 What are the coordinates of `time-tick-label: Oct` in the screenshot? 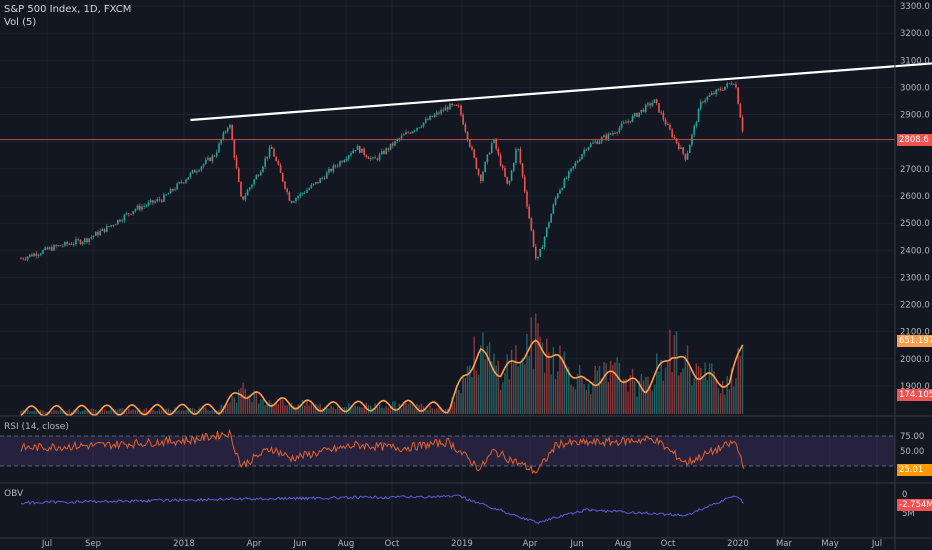 It's located at (668, 544).